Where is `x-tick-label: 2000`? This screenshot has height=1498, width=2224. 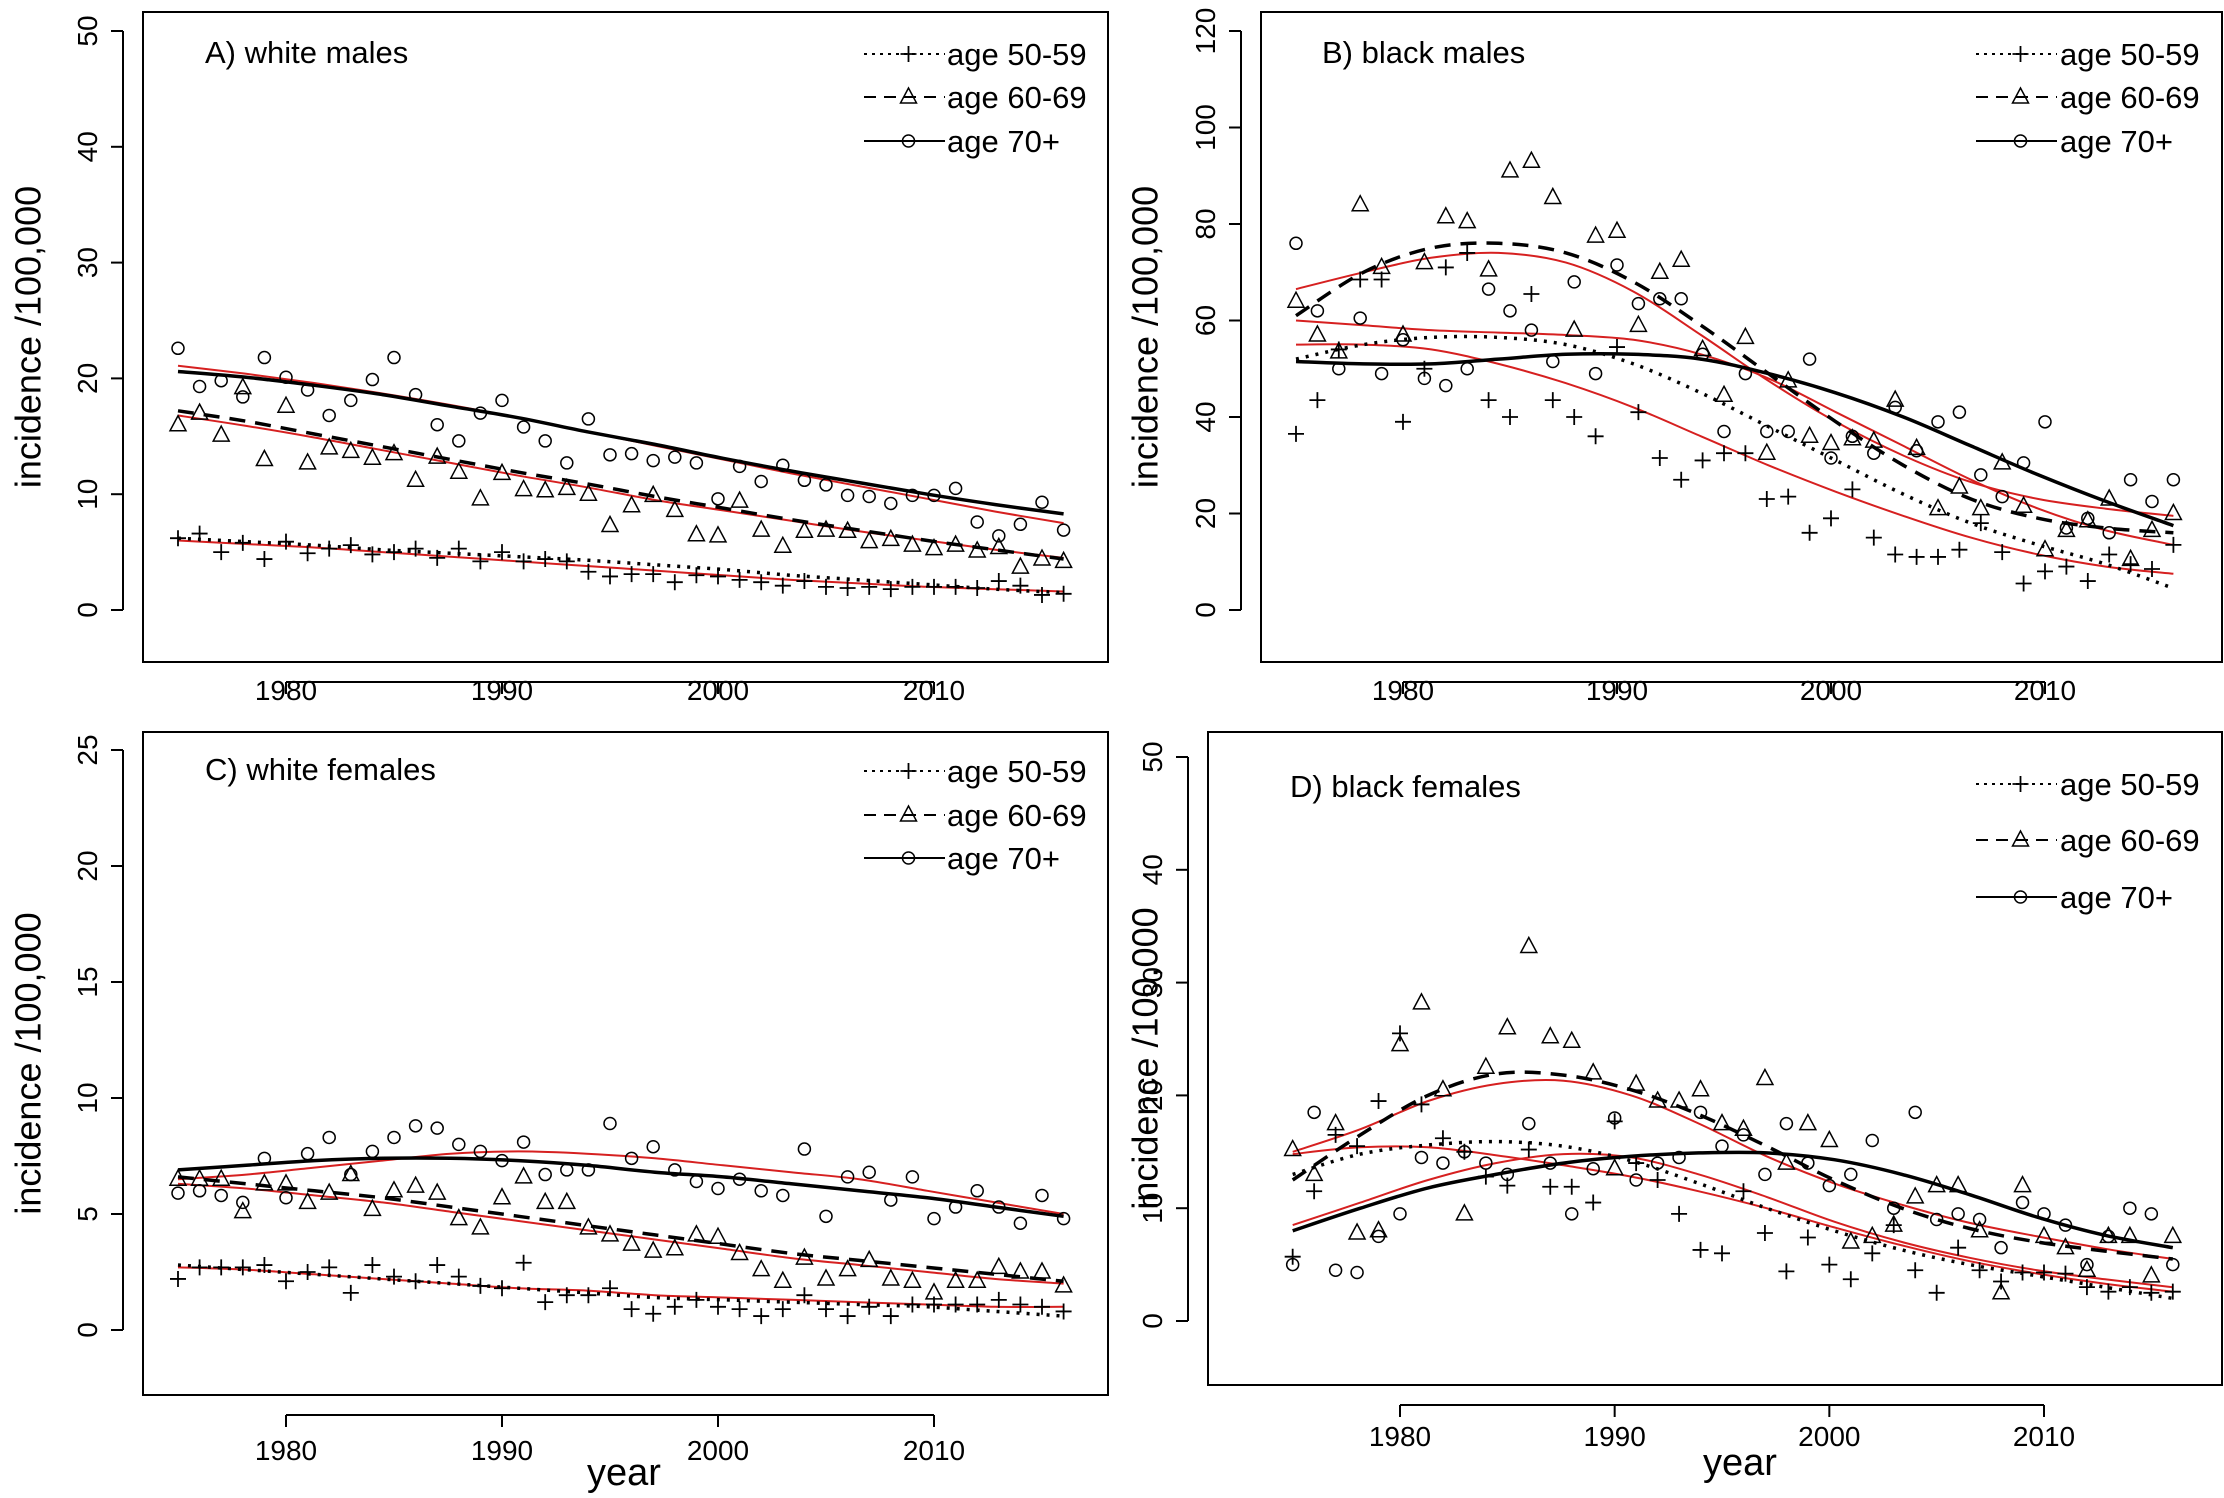 x-tick-label: 2000 is located at coordinates (718, 690).